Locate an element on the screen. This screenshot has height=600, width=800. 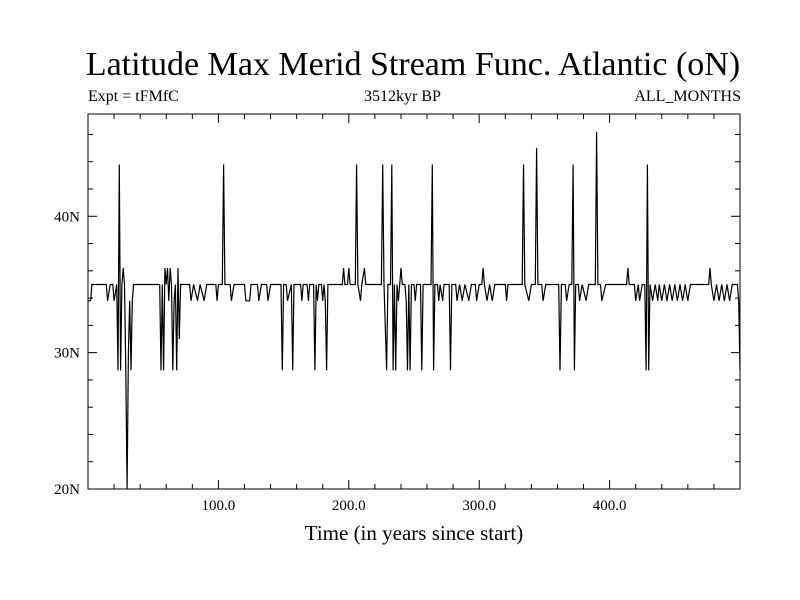
x-tick-label: 400.0 is located at coordinates (610, 506).